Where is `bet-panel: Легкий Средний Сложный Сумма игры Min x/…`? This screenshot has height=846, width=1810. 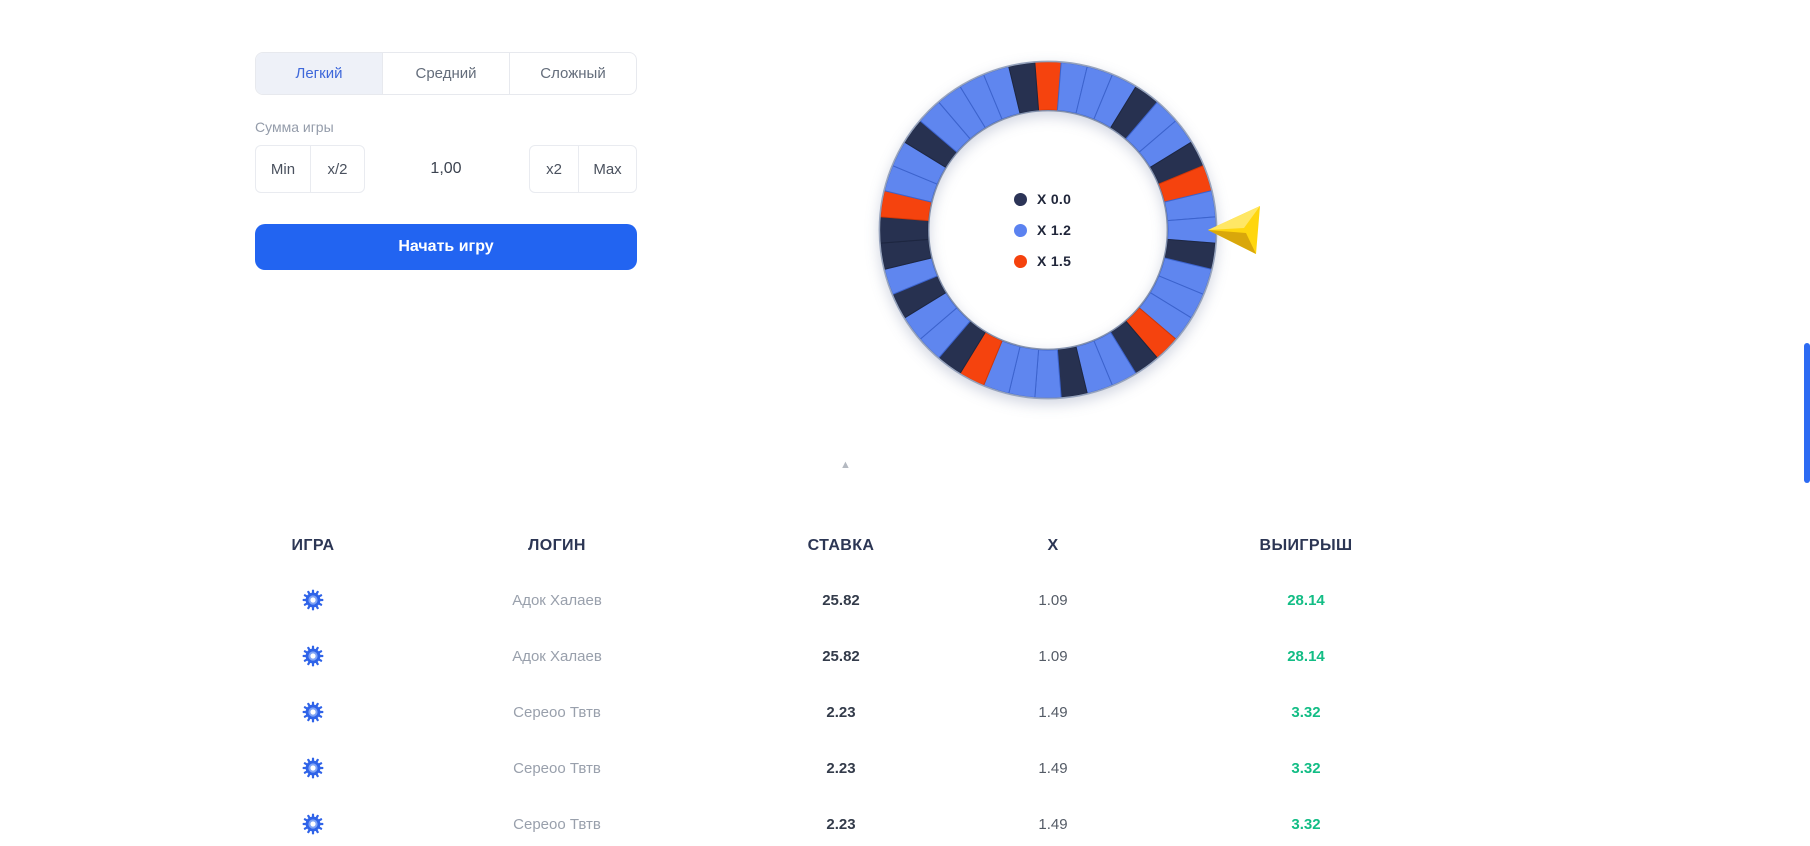
bet-panel: Легкий Средний Сложный Сумма игры Min x/… is located at coordinates (446, 161).